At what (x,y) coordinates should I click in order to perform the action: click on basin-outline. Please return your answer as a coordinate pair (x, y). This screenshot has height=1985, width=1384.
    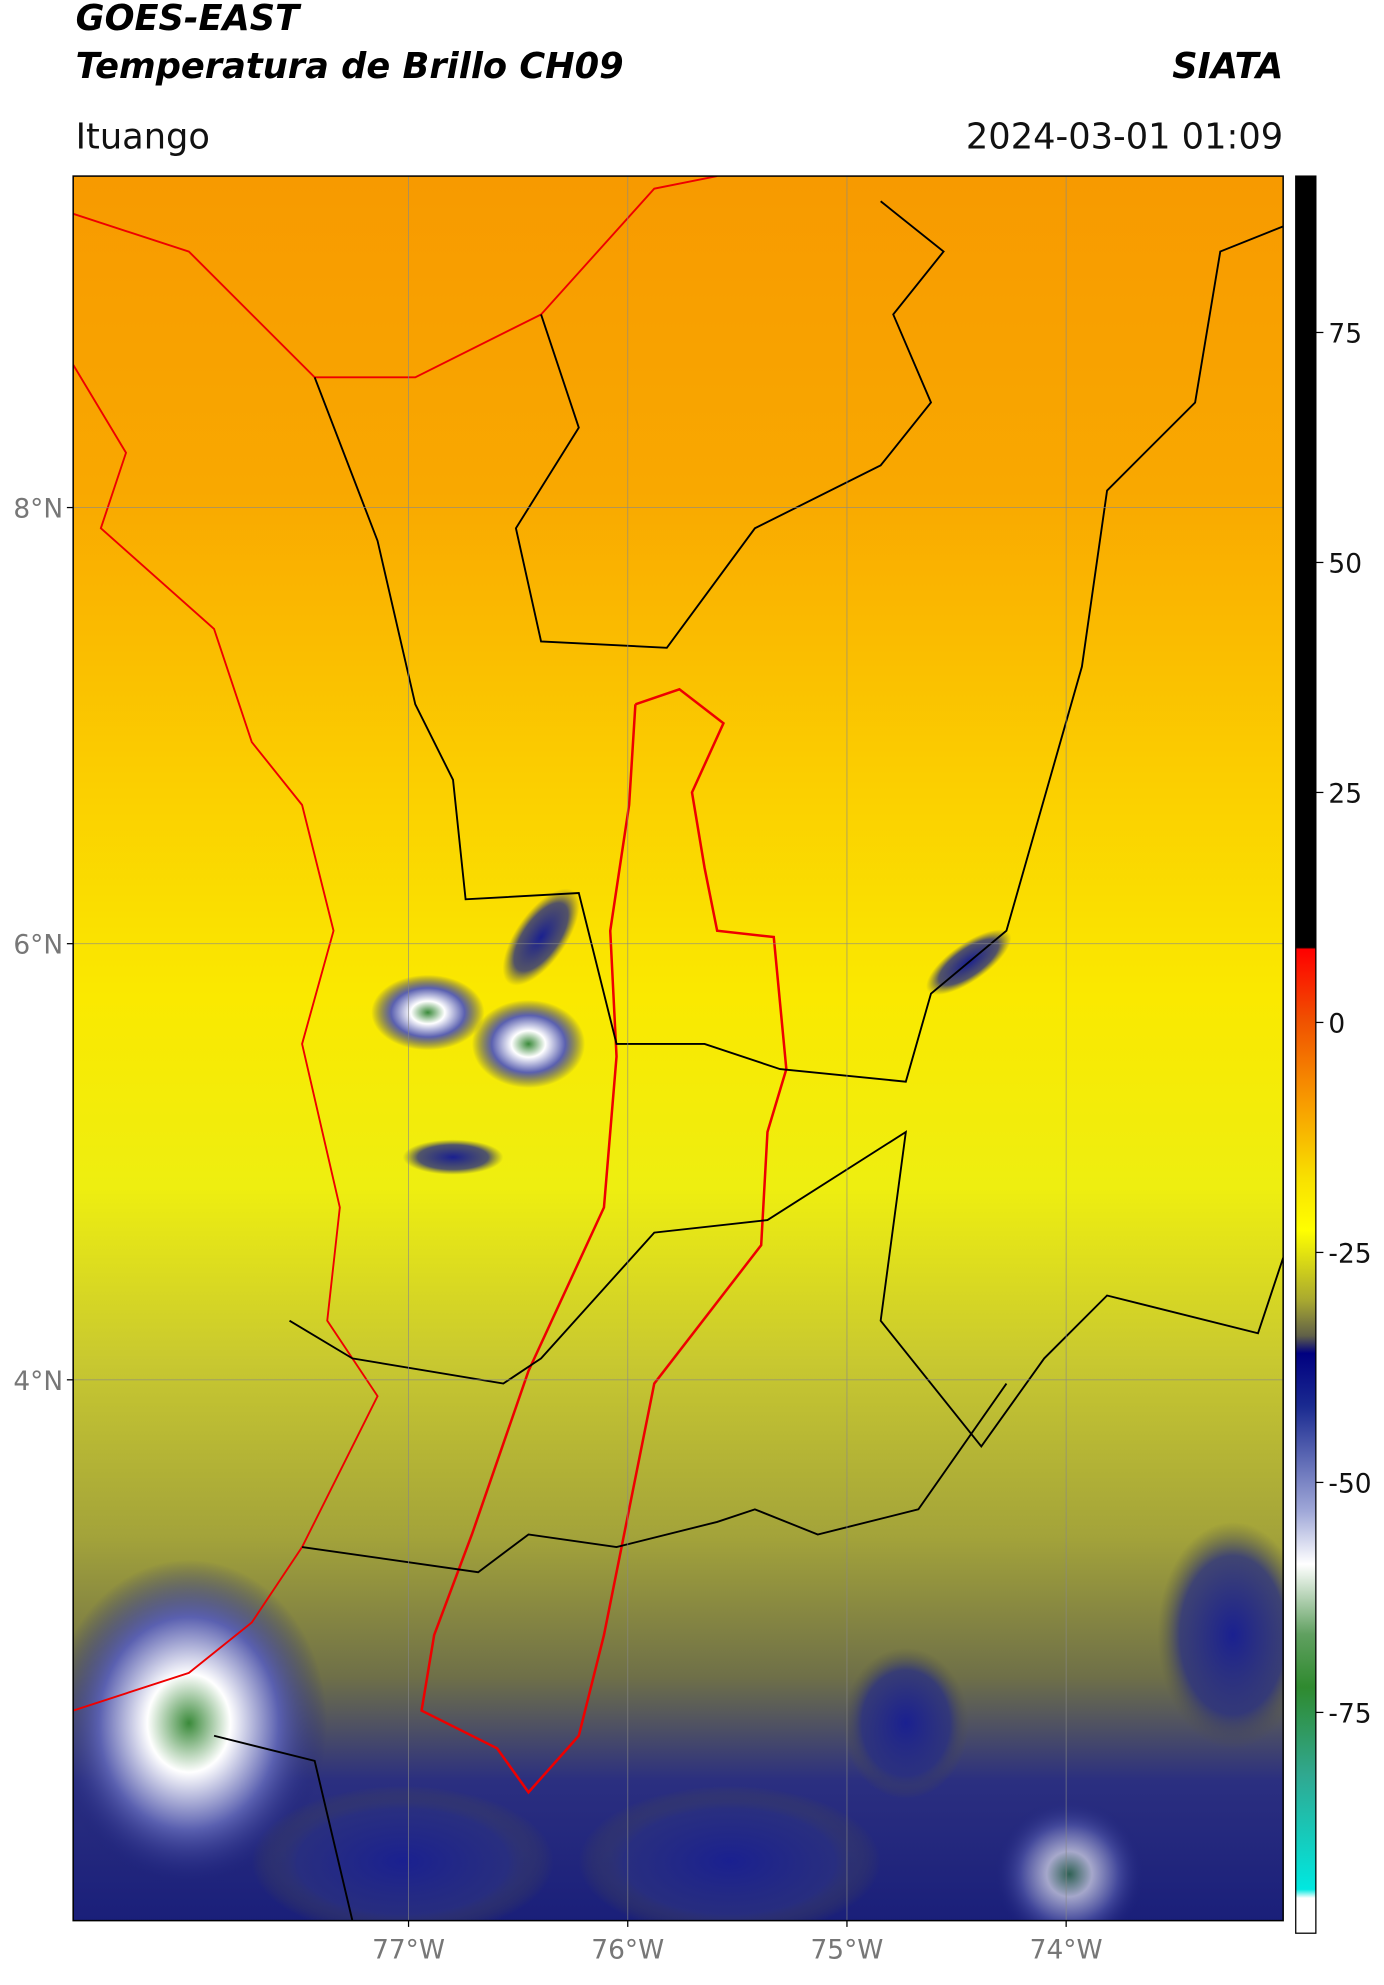
    Looking at the image, I should click on (604, 1241).